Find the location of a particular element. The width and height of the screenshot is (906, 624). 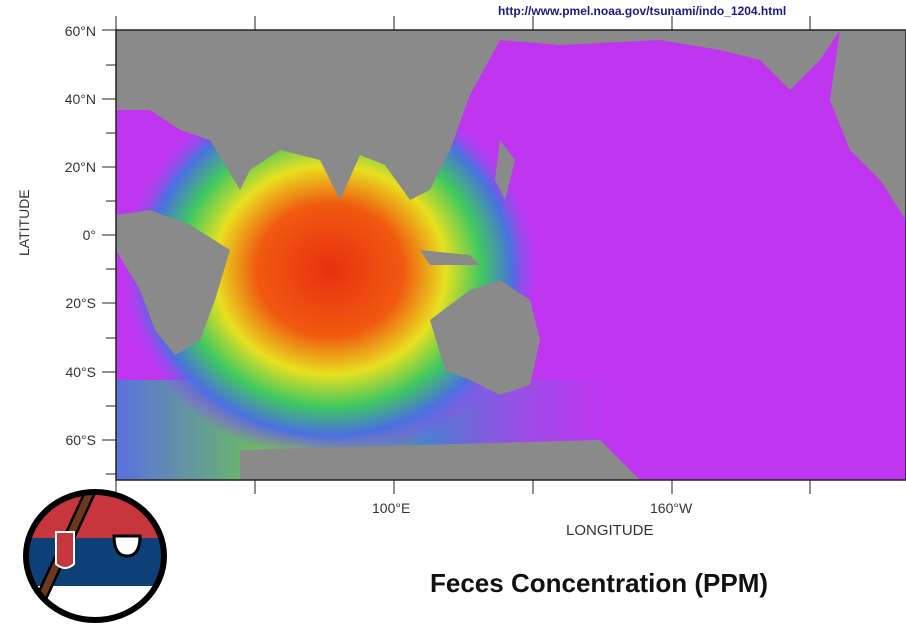

lon-tick-label: 160°W is located at coordinates (671, 508).